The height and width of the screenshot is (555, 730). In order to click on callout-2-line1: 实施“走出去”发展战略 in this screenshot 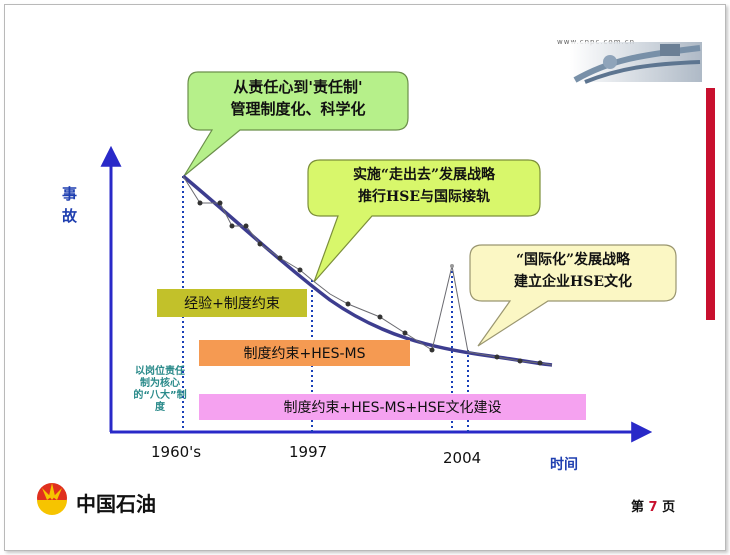, I will do `click(424, 175)`.